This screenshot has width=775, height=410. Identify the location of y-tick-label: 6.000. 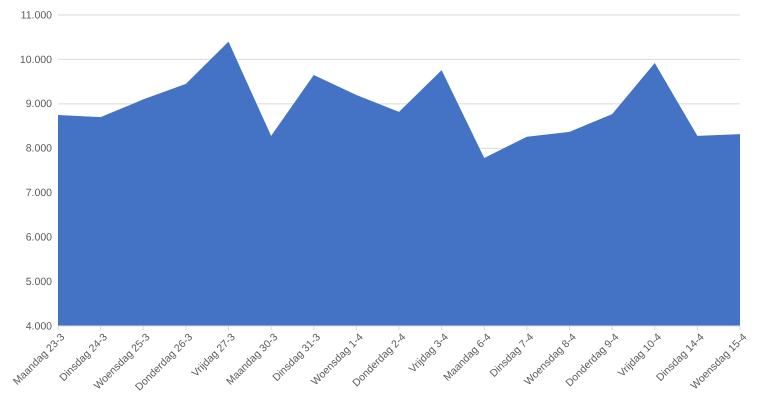
(39, 238).